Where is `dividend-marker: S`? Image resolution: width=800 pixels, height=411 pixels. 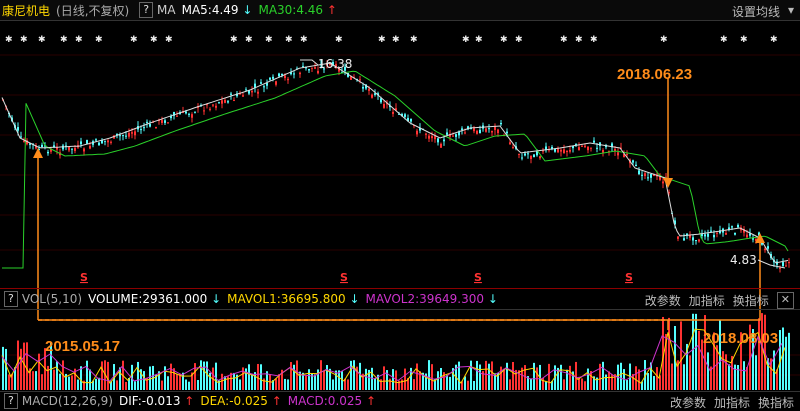
dividend-marker: S is located at coordinates (478, 277).